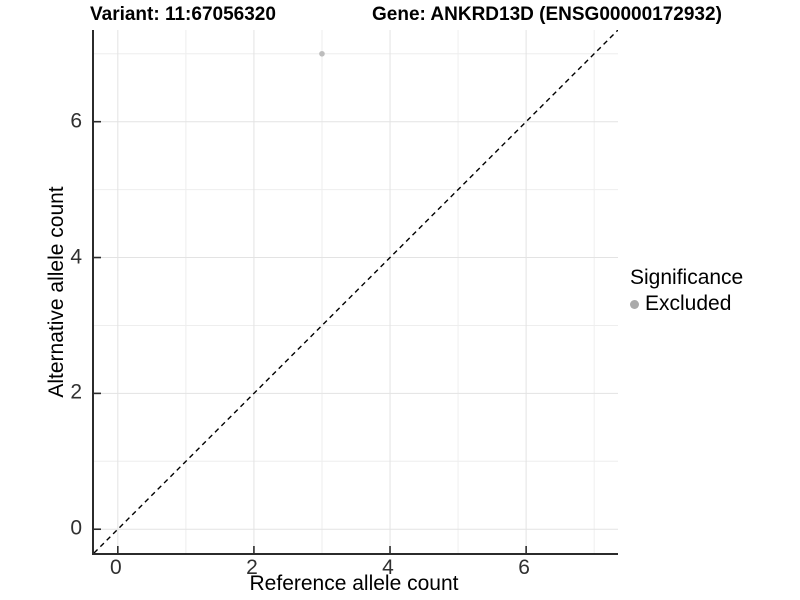 The width and height of the screenshot is (800, 600). What do you see at coordinates (76, 528) in the screenshot?
I see `y-tick-label: 0` at bounding box center [76, 528].